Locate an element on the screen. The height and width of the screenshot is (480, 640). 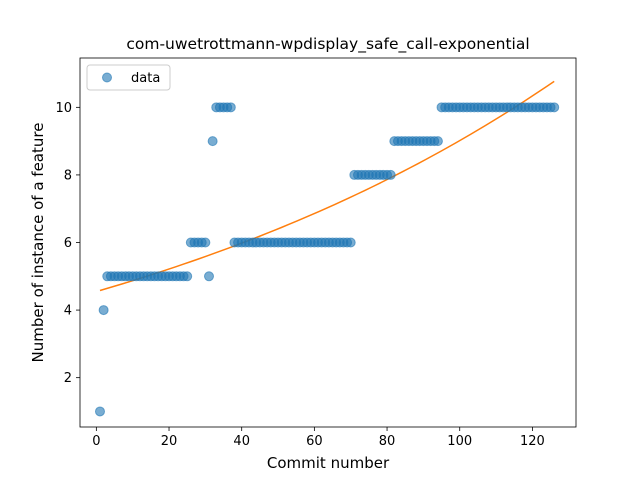
y-tick-label: 6 is located at coordinates (68, 243).